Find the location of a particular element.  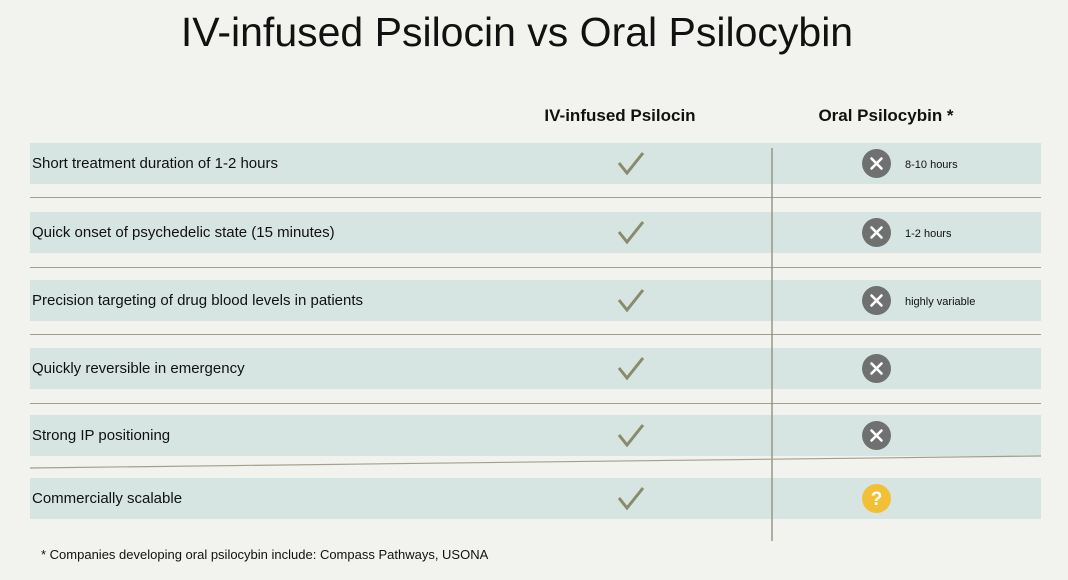

column-header-iv: IV-infused Psilocin is located at coordinates (620, 115).